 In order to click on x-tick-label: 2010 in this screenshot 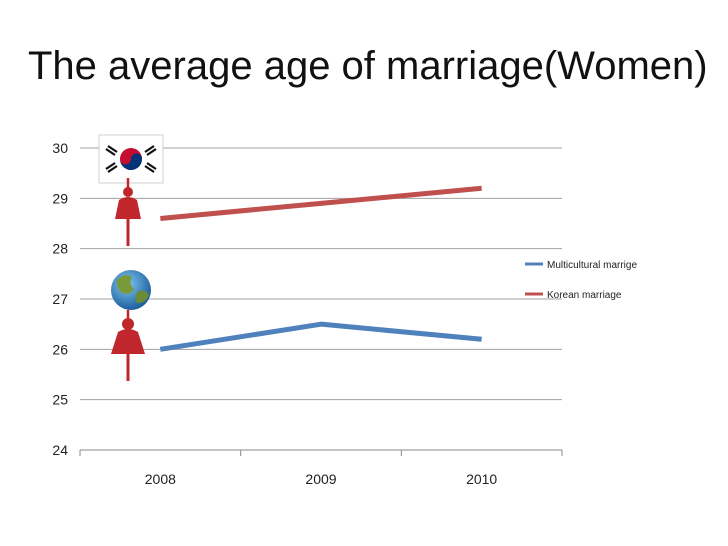, I will do `click(481, 479)`.